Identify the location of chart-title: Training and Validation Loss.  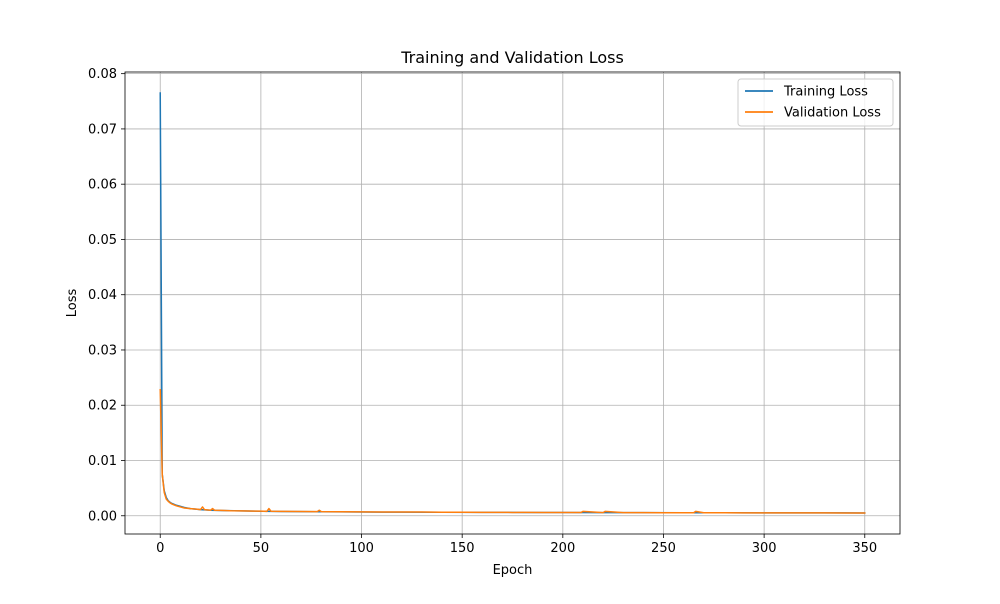
(512, 57).